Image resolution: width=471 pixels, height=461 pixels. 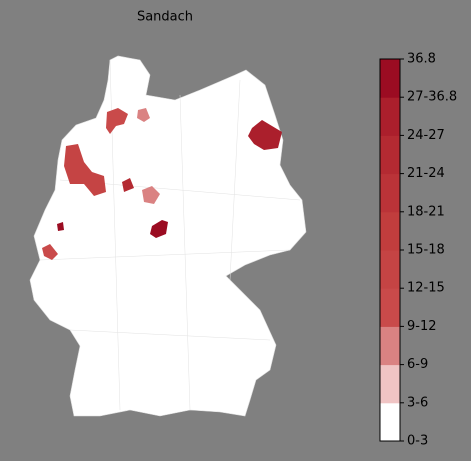 I want to click on colorbar-tick-label: 15-18, so click(x=426, y=250).